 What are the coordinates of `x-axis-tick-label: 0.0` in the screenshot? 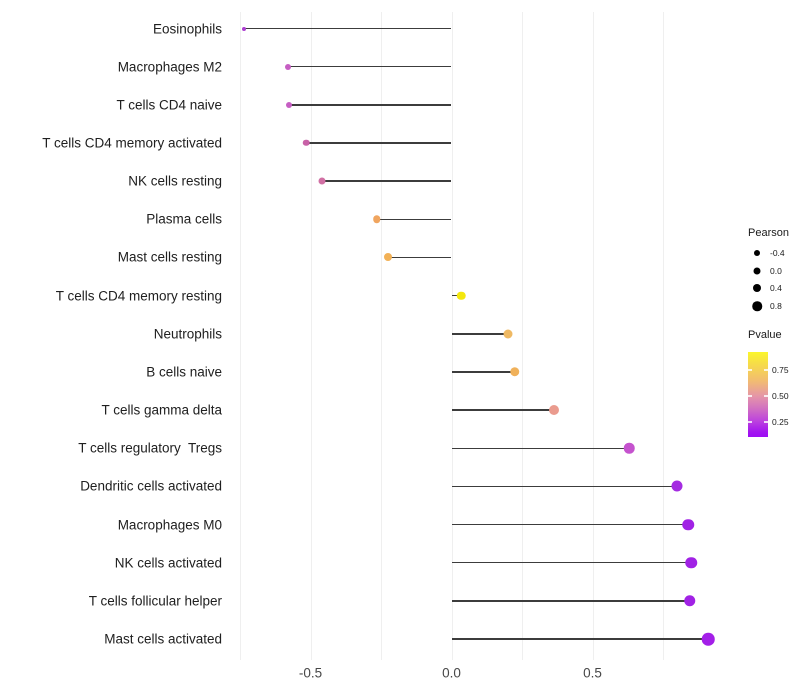 It's located at (451, 673).